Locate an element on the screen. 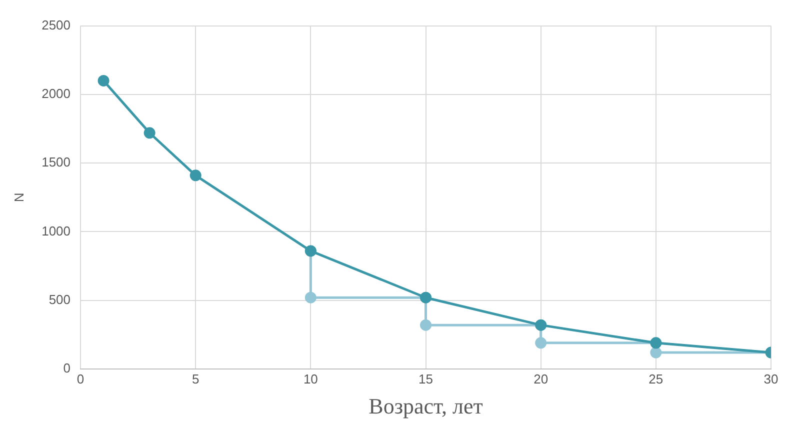 Image resolution: width=793 pixels, height=433 pixels. y-tick-label: 1500 is located at coordinates (56, 162).